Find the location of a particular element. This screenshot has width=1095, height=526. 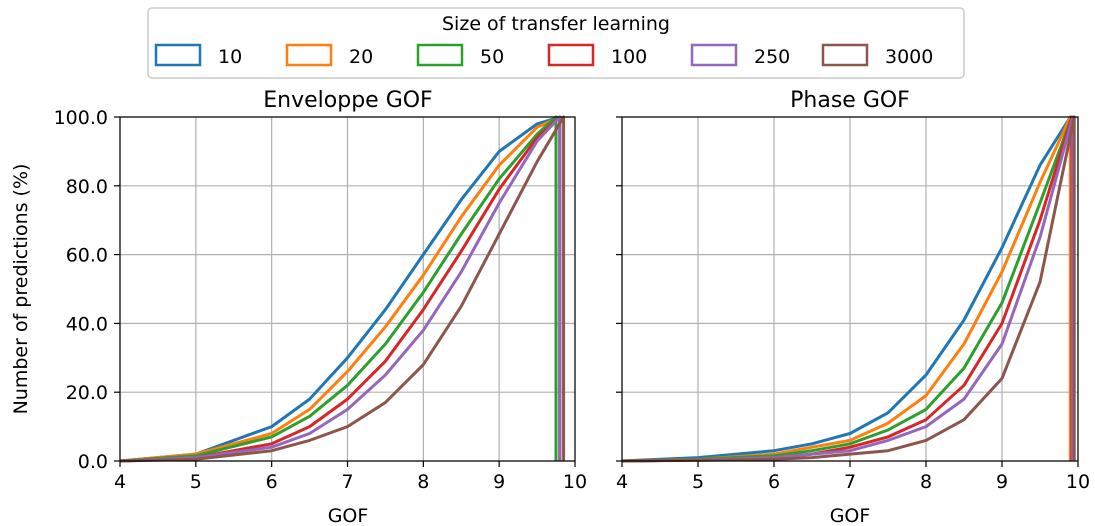

panel-title: Phase GOF is located at coordinates (850, 100).